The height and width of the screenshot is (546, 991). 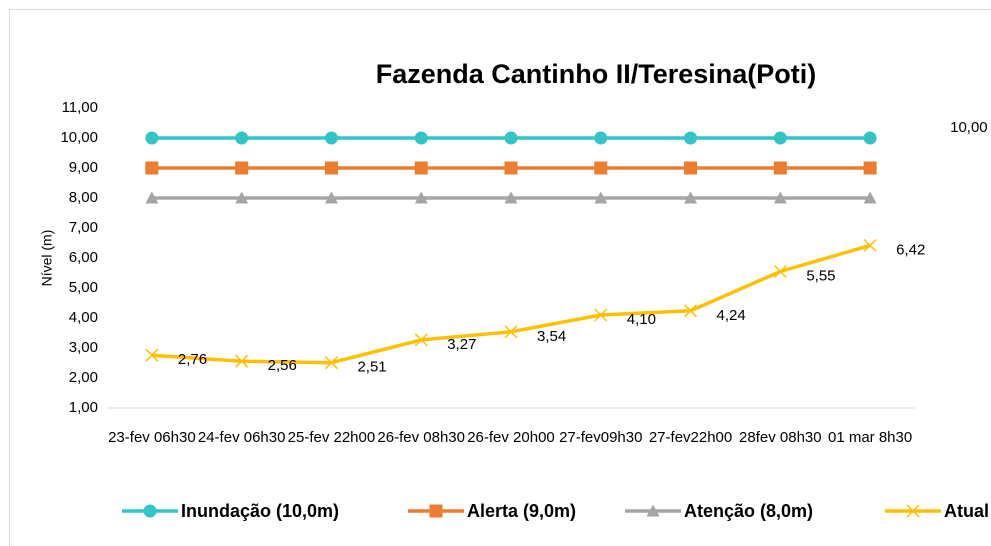 I want to click on data-label: 4,24, so click(x=731, y=315).